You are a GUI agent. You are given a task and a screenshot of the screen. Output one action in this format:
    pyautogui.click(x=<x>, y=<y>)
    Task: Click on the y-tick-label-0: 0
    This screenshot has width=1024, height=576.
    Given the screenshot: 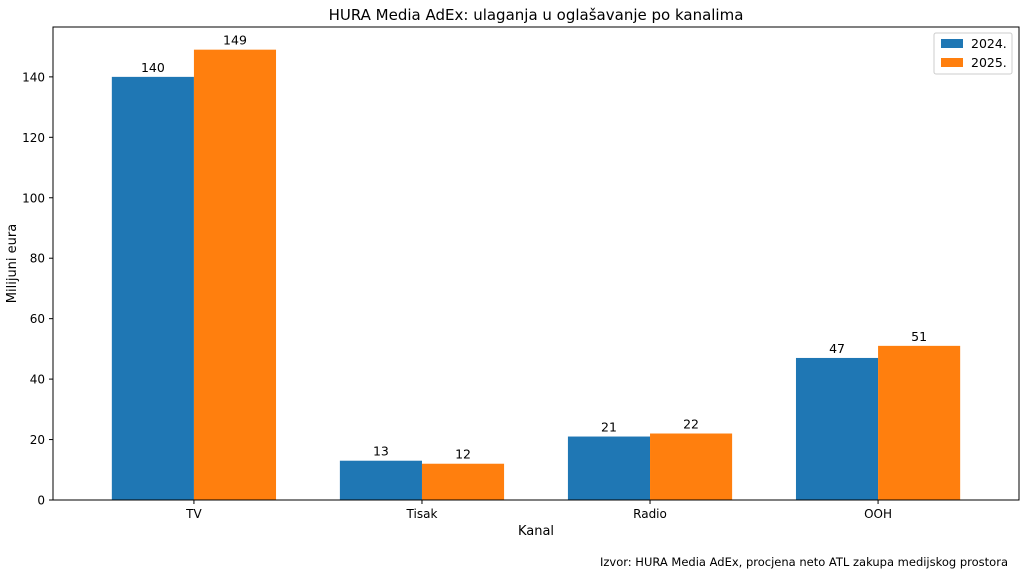 What is the action you would take?
    pyautogui.click(x=41, y=501)
    